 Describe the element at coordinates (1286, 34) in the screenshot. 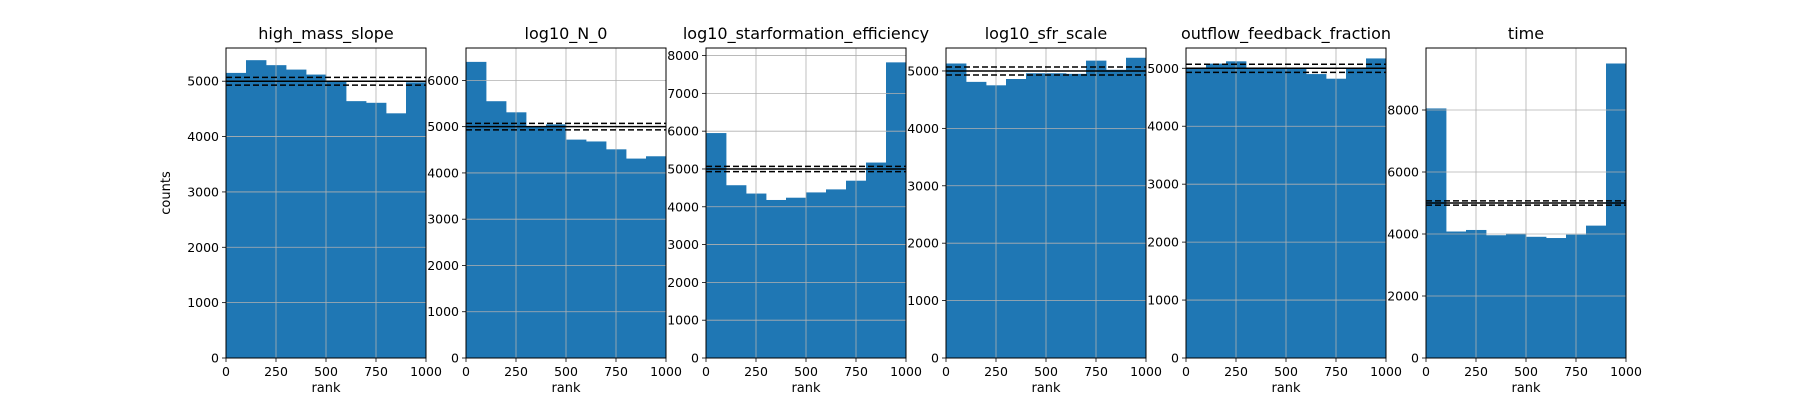

I see `panel-title: outflow_feedback_fraction` at that location.